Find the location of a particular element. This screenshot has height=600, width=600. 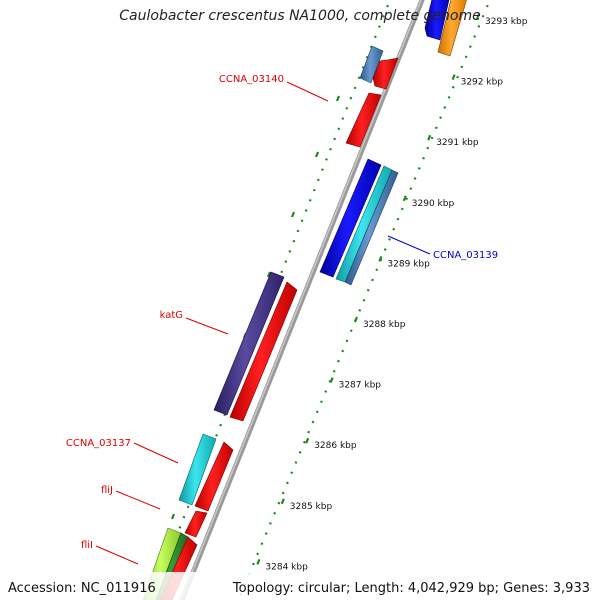

kbp-tick-label: 3293 kbp is located at coordinates (506, 22).